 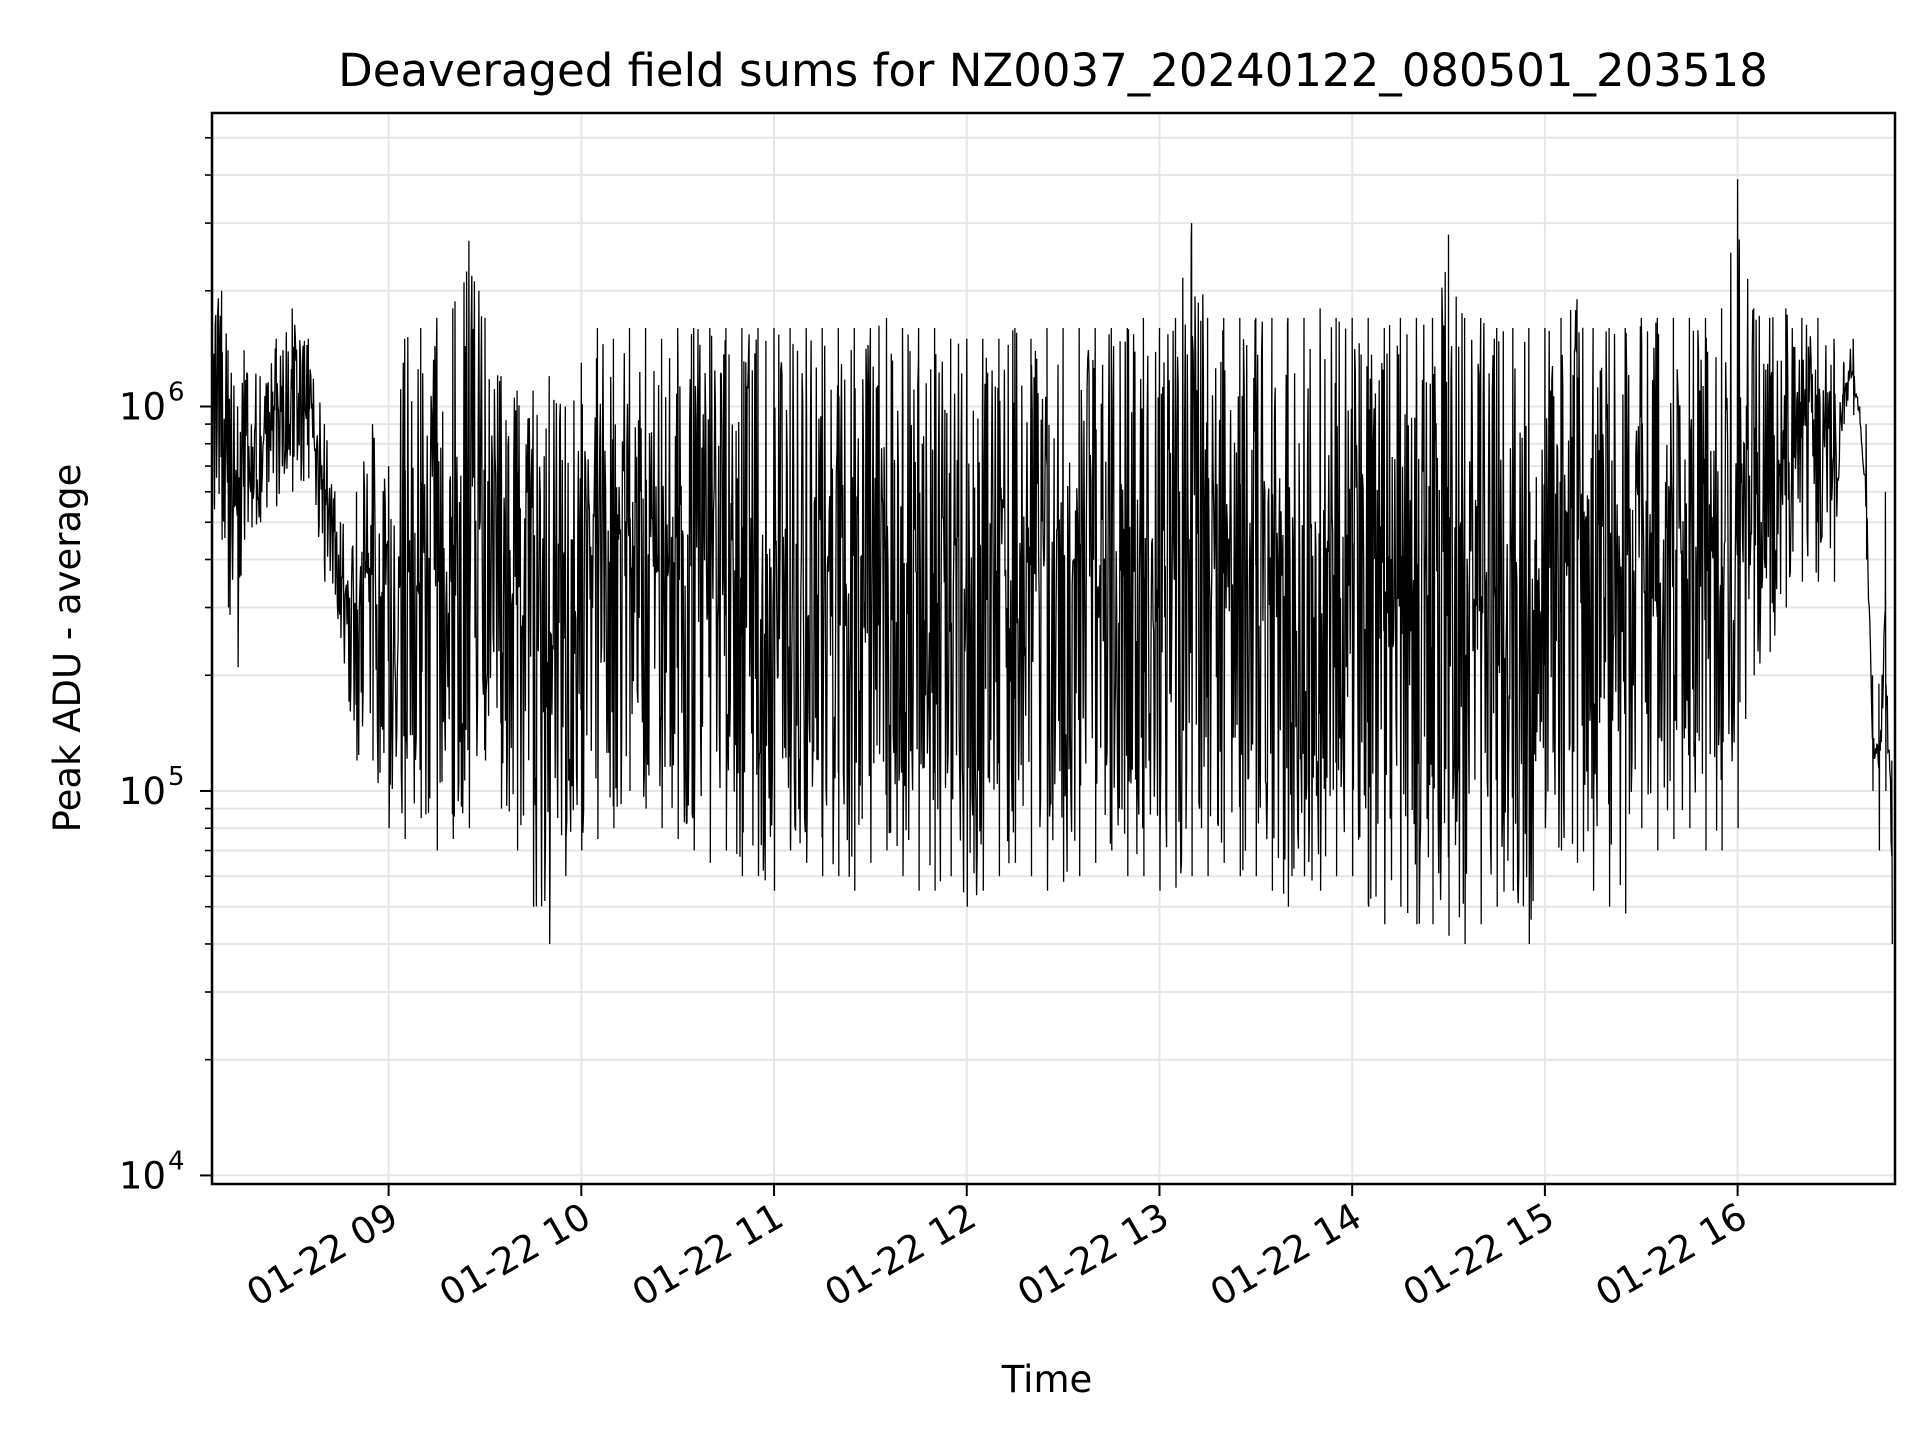 I want to click on x-tick-label: 01-22 14, so click(x=1286, y=1255).